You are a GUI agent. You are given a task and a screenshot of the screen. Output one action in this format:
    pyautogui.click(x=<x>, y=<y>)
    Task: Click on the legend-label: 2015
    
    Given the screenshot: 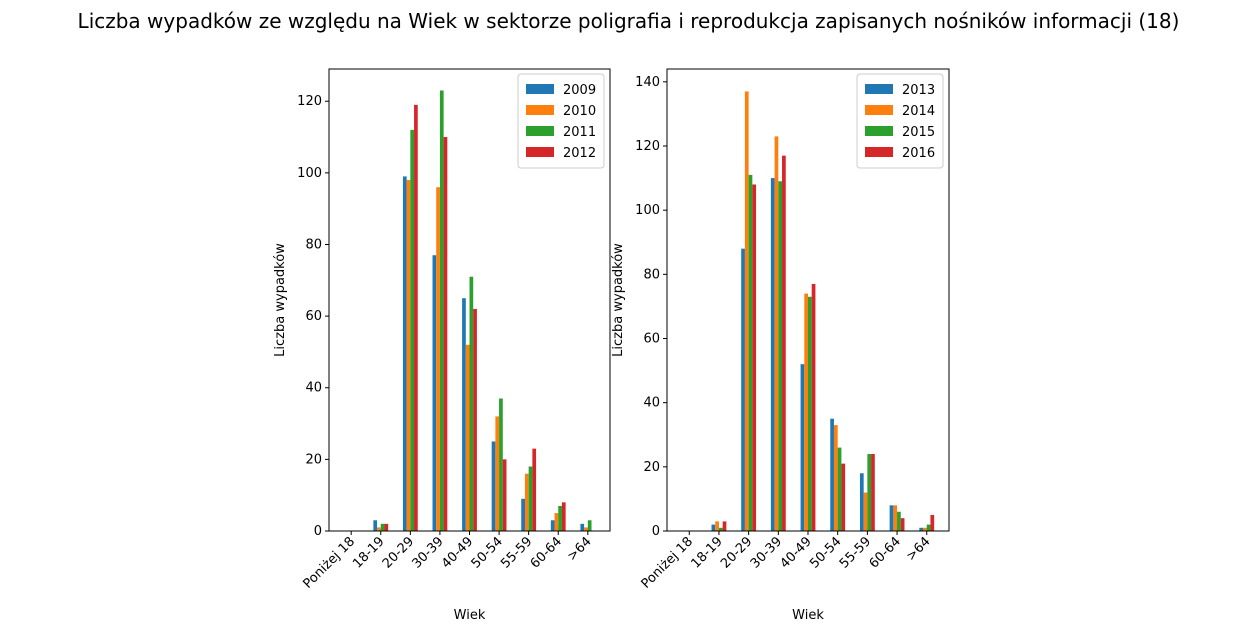 What is the action you would take?
    pyautogui.click(x=918, y=132)
    